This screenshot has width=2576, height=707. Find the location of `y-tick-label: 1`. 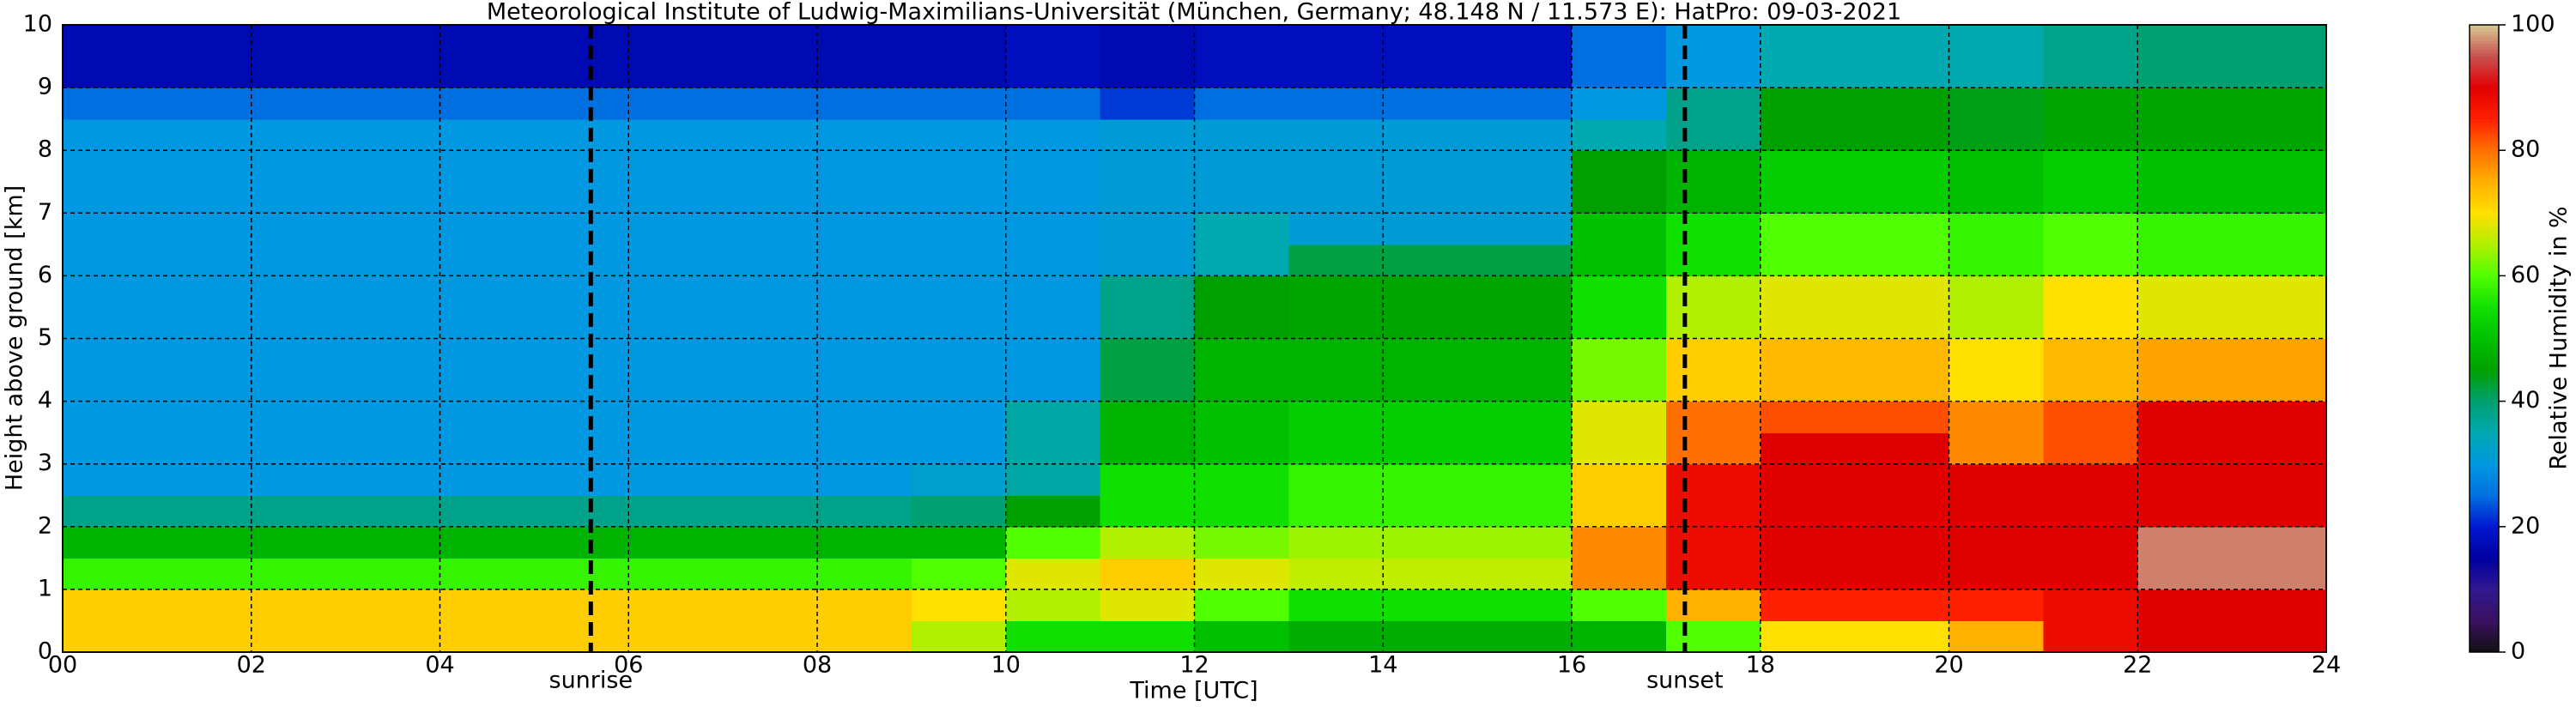

y-tick-label: 1 is located at coordinates (45, 588).